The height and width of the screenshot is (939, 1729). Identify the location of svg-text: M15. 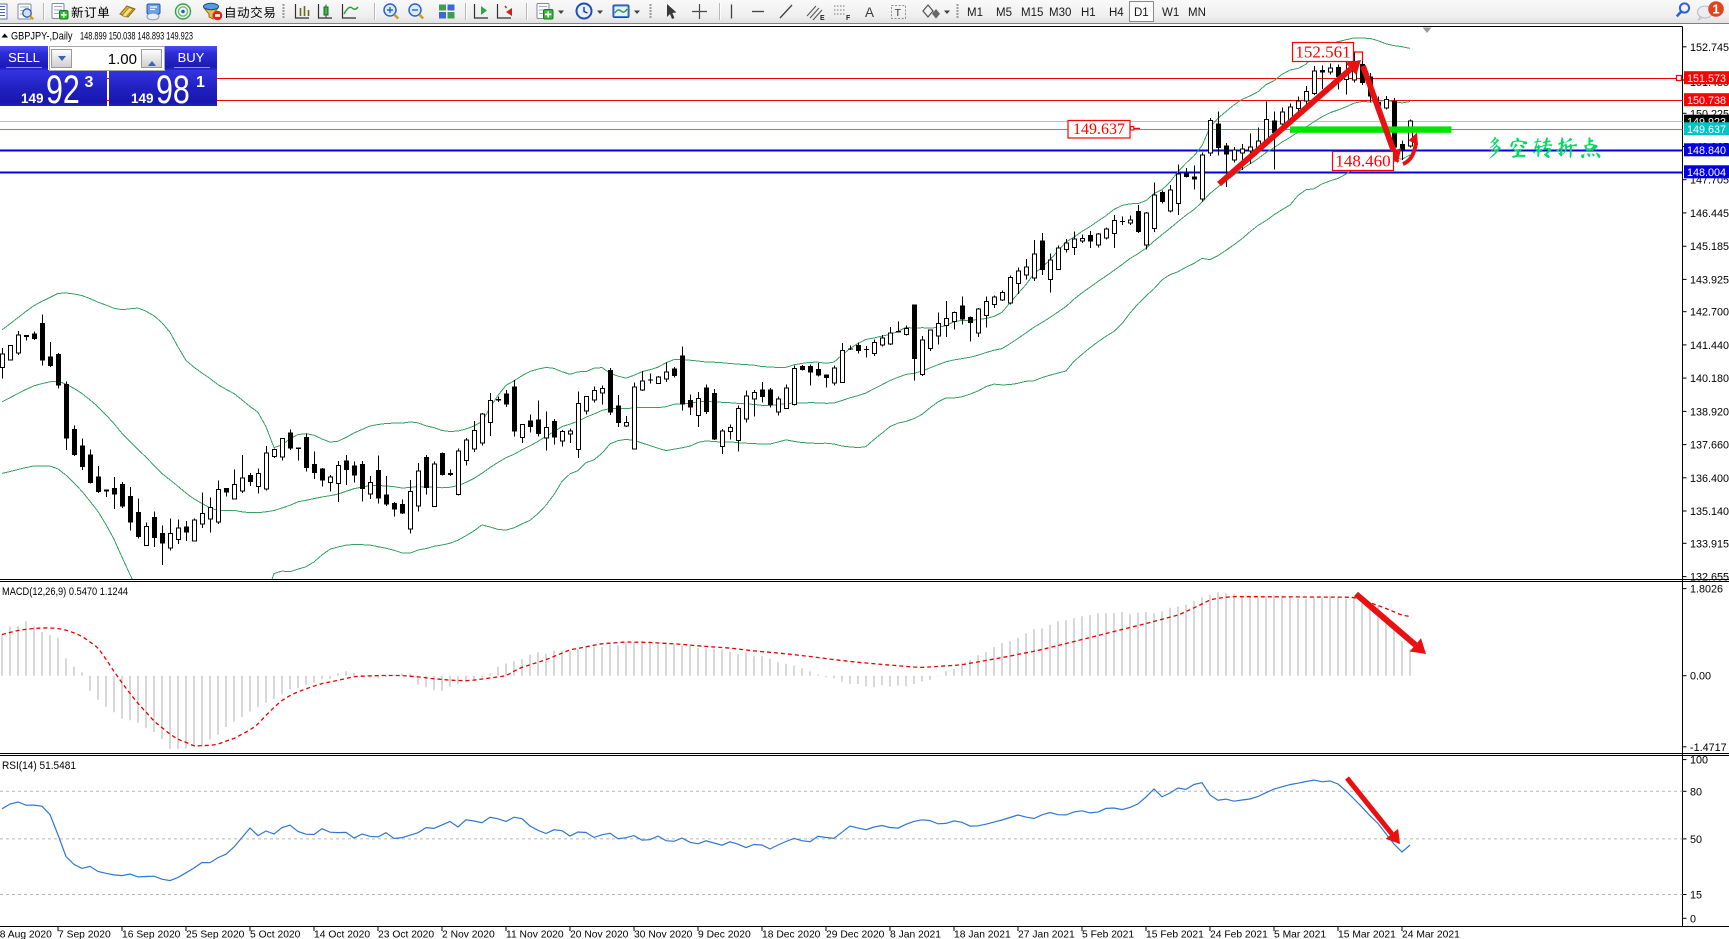
(1032, 13).